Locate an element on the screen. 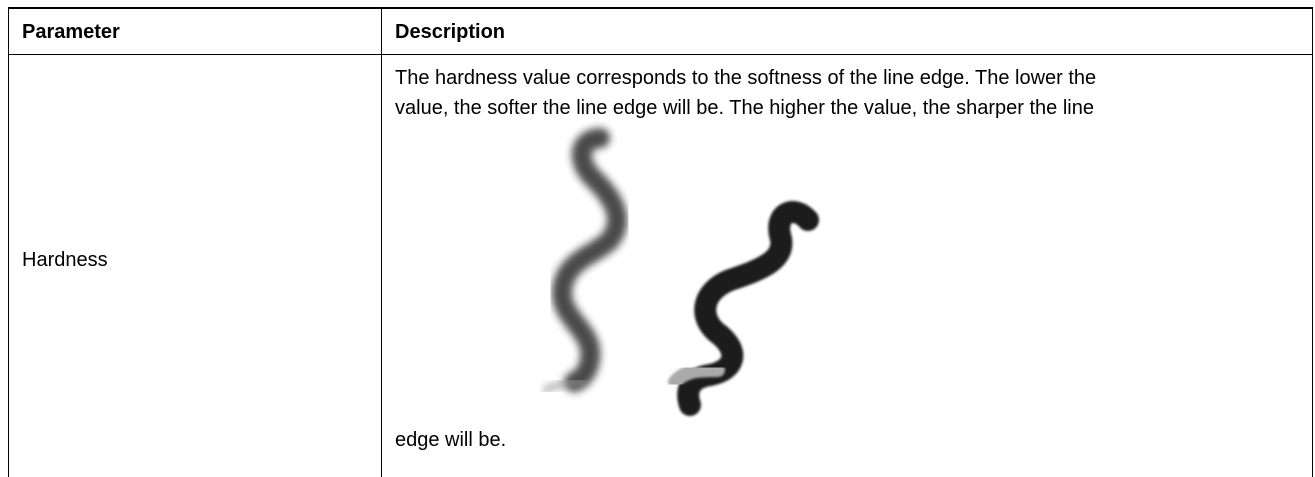  hard-tail is located at coordinates (696, 376).